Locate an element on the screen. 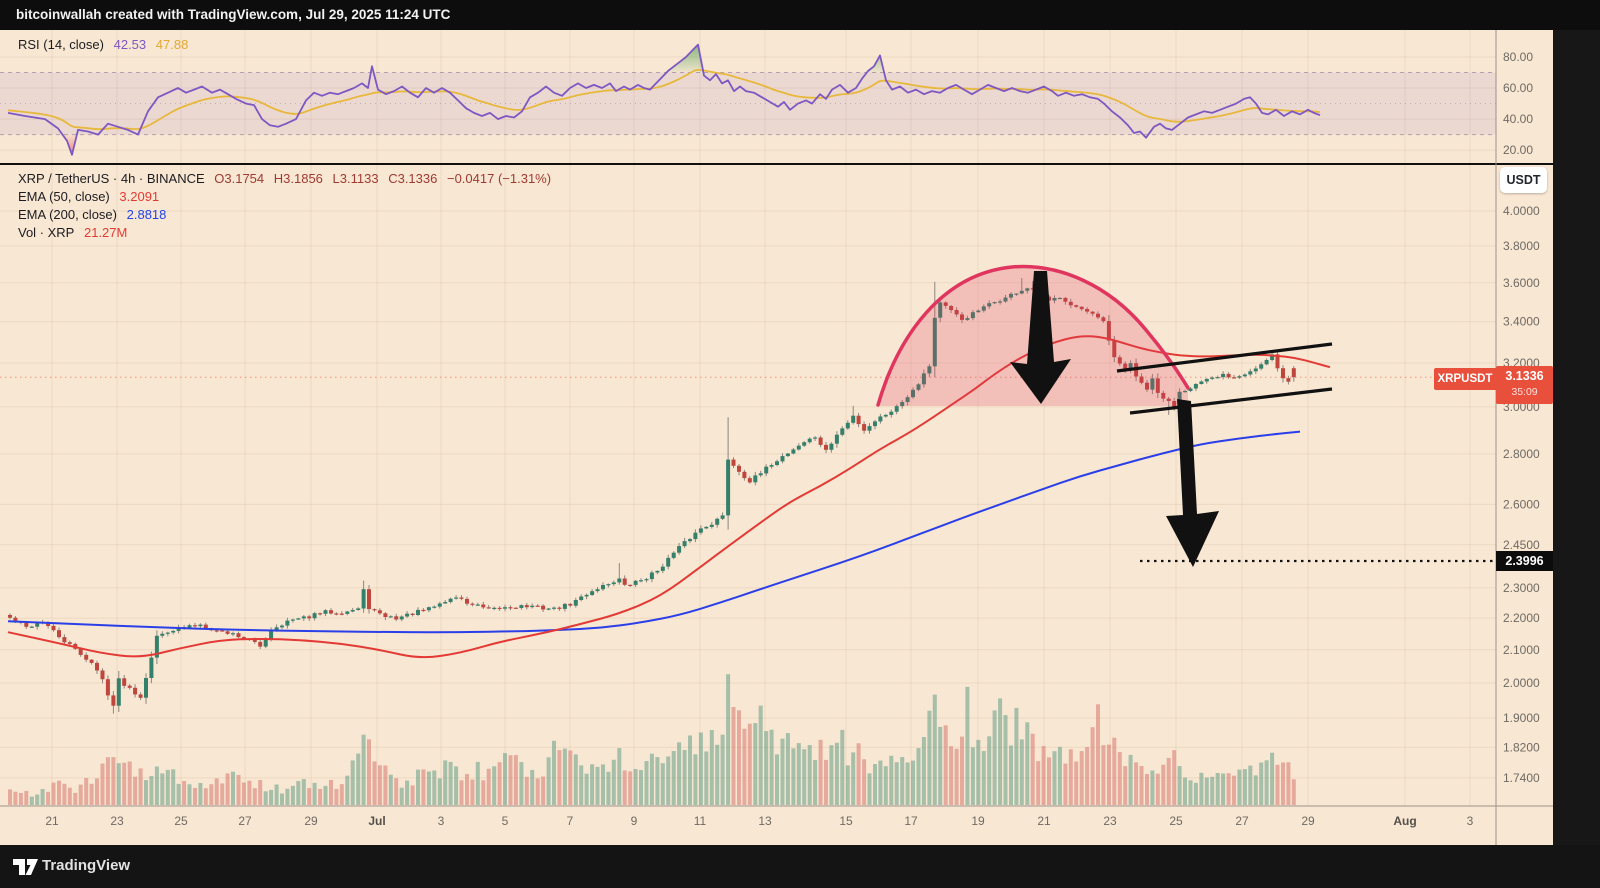 The height and width of the screenshot is (888, 1600). channel-lower-line is located at coordinates (1231, 401).